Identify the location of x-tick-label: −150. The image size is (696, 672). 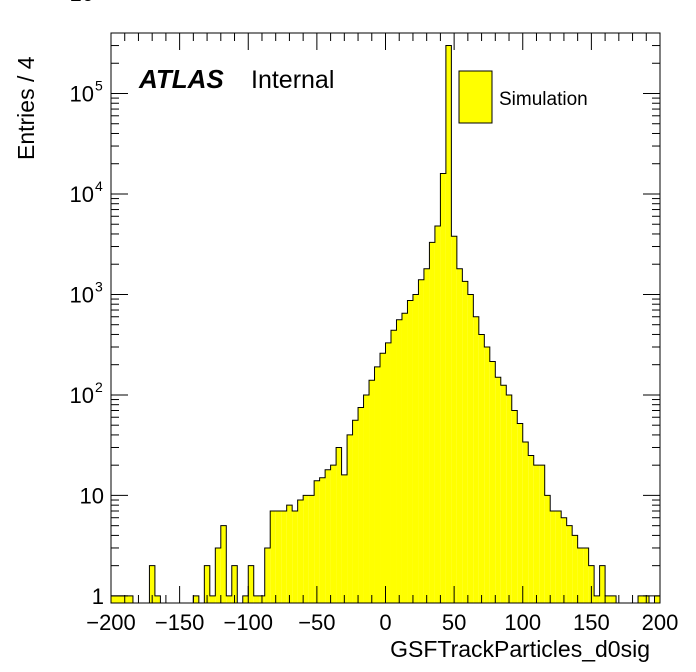
(180, 622).